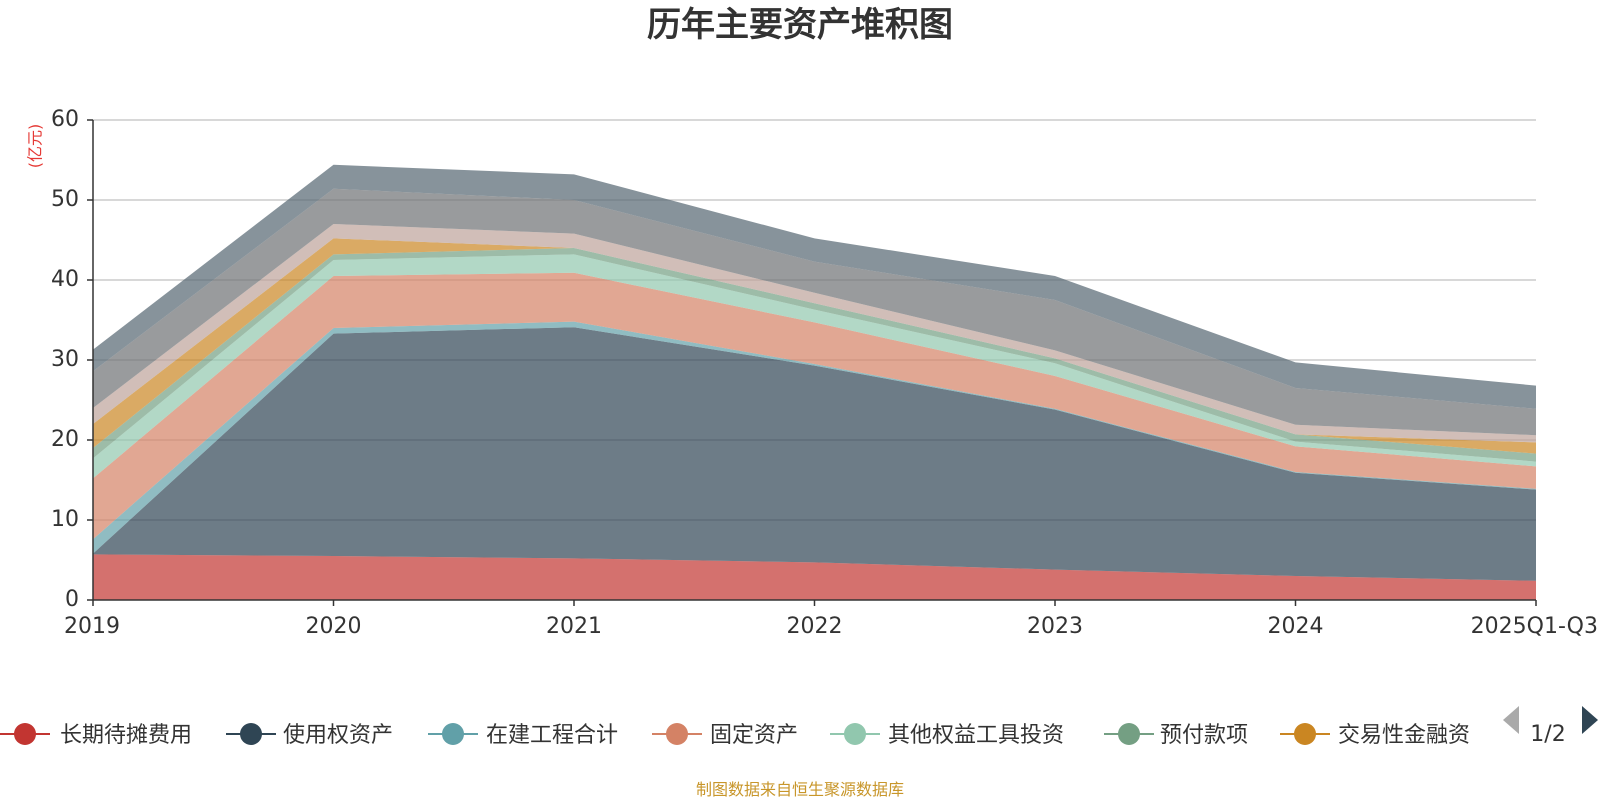 The height and width of the screenshot is (800, 1600). I want to click on legend-label: 使用权资产, so click(338, 735).